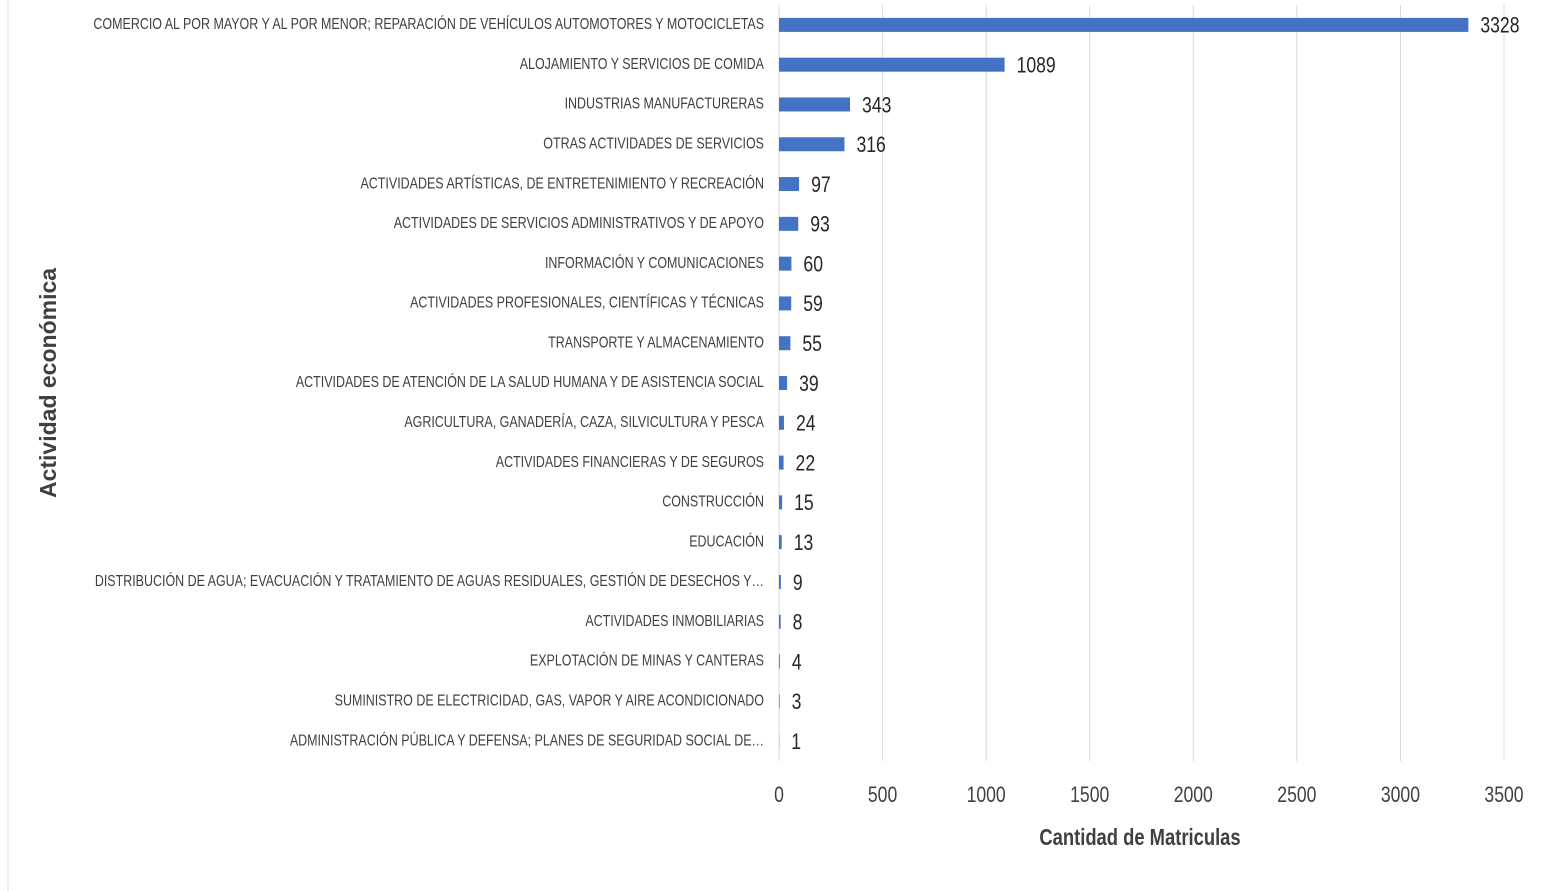  I want to click on y-tick-label: OTRAS ACTIVIDADES DE SERVICIOS, so click(653, 144).